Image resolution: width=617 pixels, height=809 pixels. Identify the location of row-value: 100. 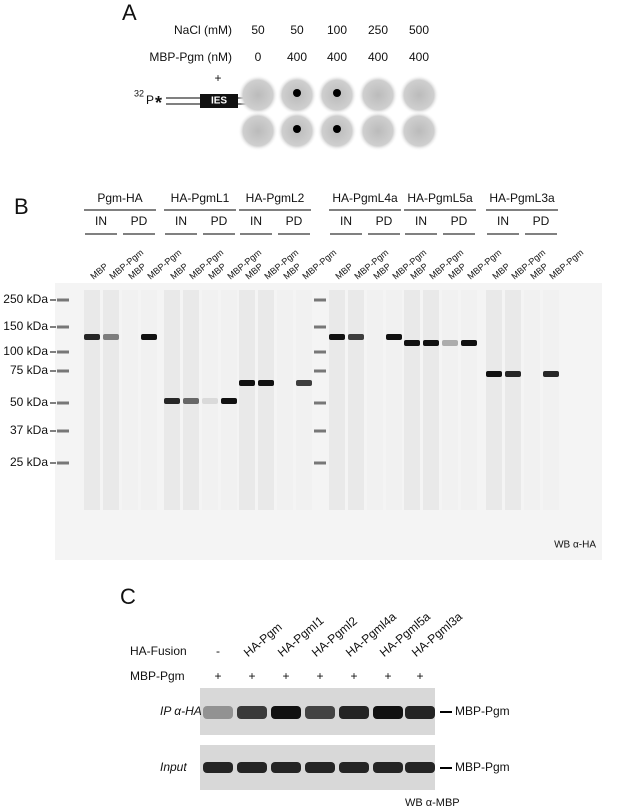
(337, 30).